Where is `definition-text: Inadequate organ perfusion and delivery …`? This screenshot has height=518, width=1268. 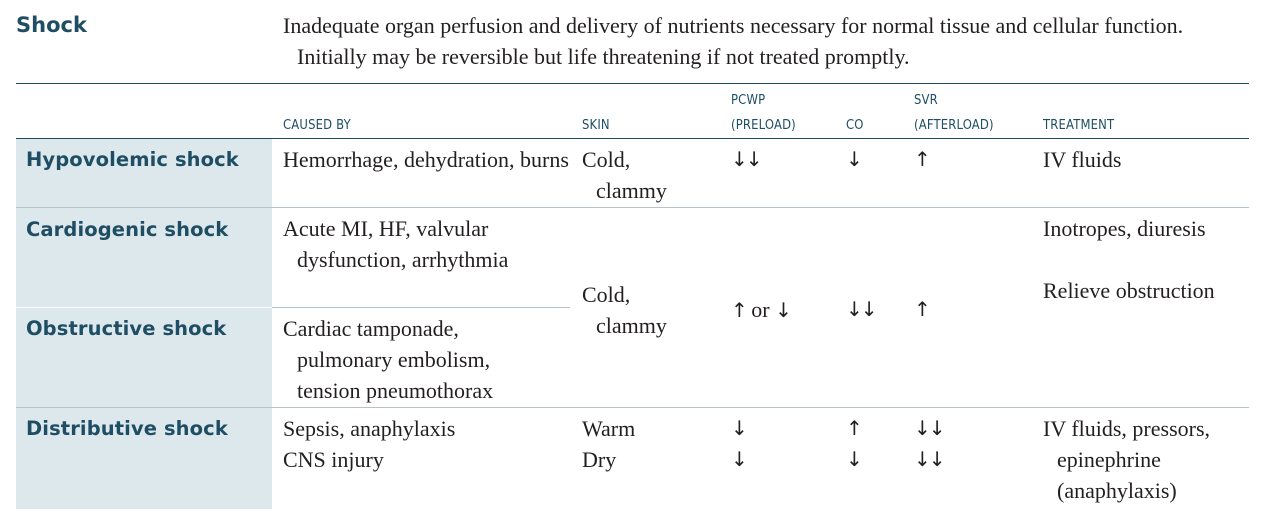
definition-text: Inadequate organ perfusion and delivery … is located at coordinates (733, 41).